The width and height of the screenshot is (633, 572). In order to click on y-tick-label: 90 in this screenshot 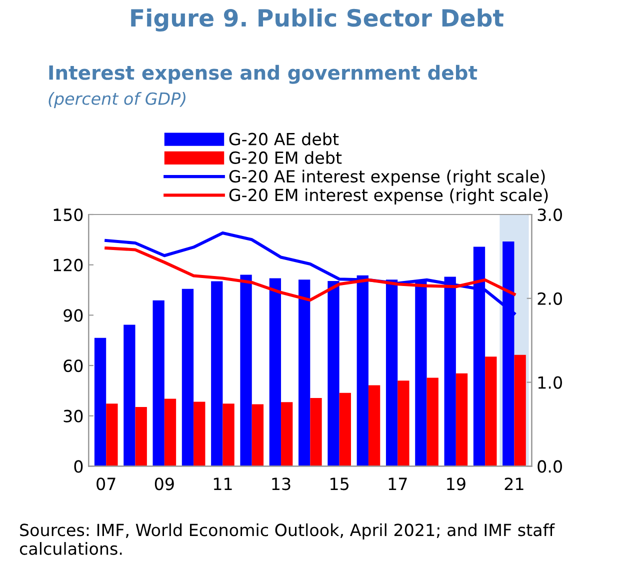, I will do `click(73, 315)`.